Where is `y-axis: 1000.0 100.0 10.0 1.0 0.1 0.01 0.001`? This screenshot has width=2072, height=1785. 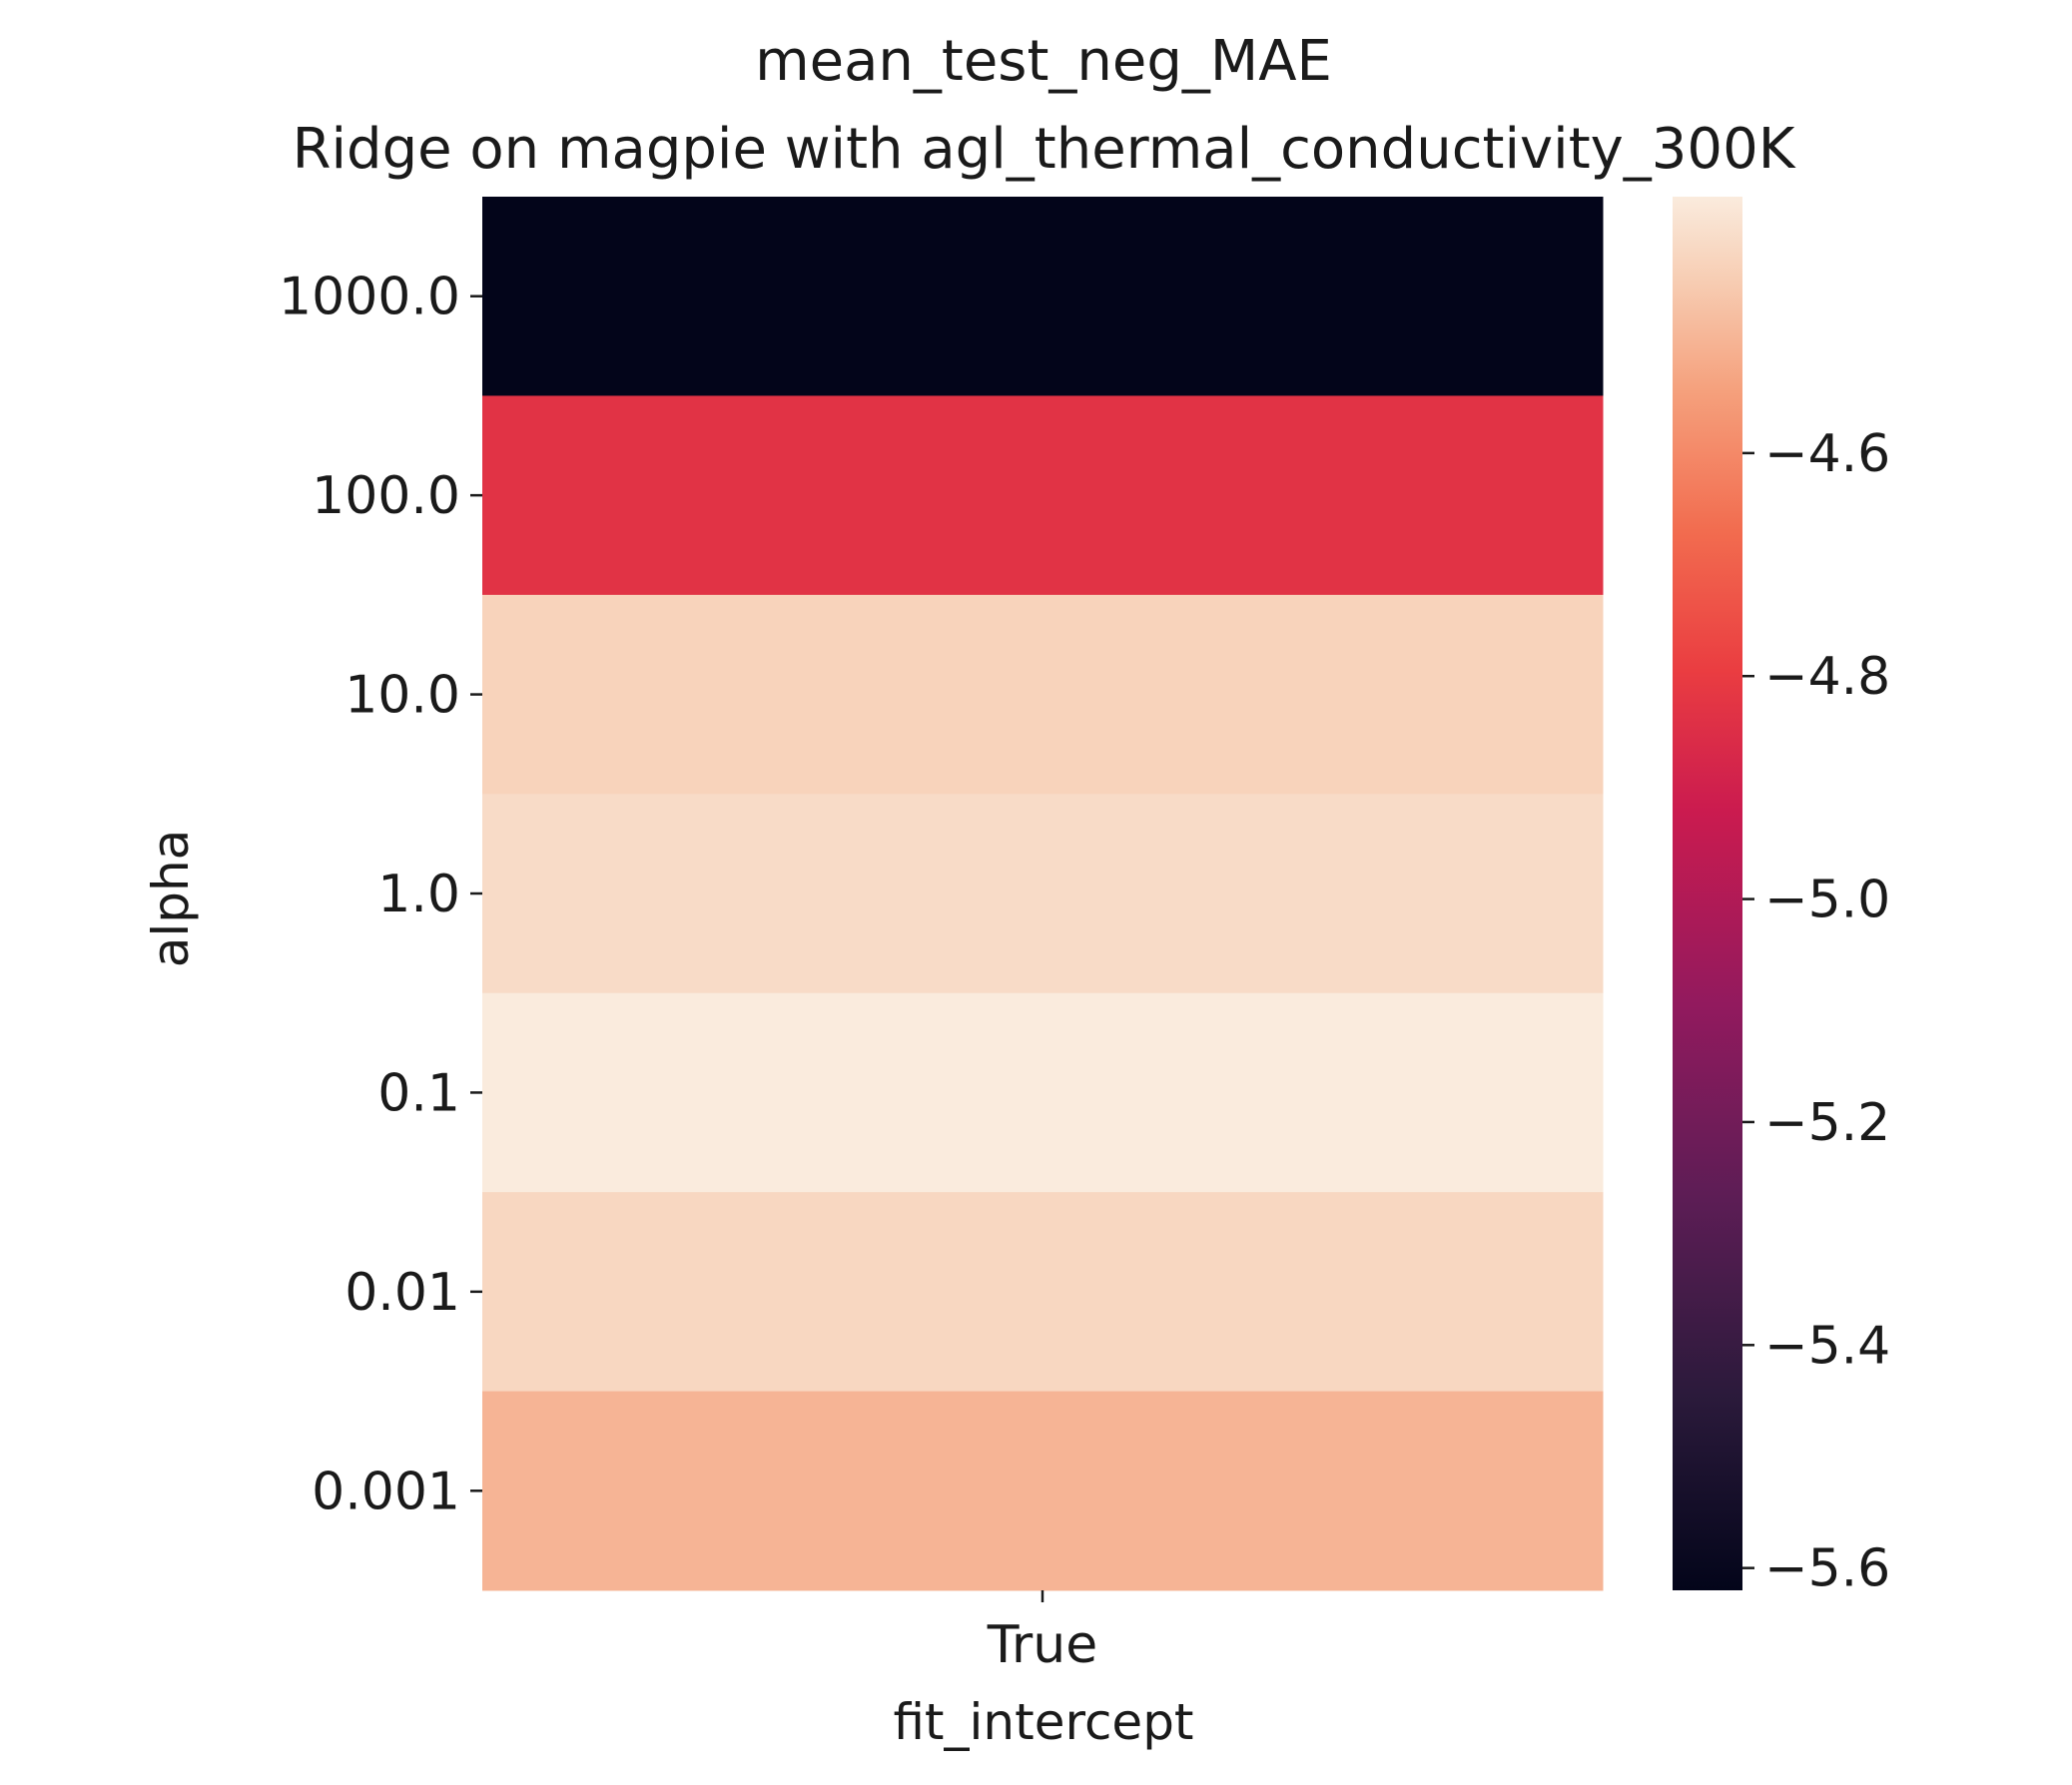
y-axis: 1000.0 100.0 10.0 1.0 0.1 0.01 0.001 is located at coordinates (380, 894).